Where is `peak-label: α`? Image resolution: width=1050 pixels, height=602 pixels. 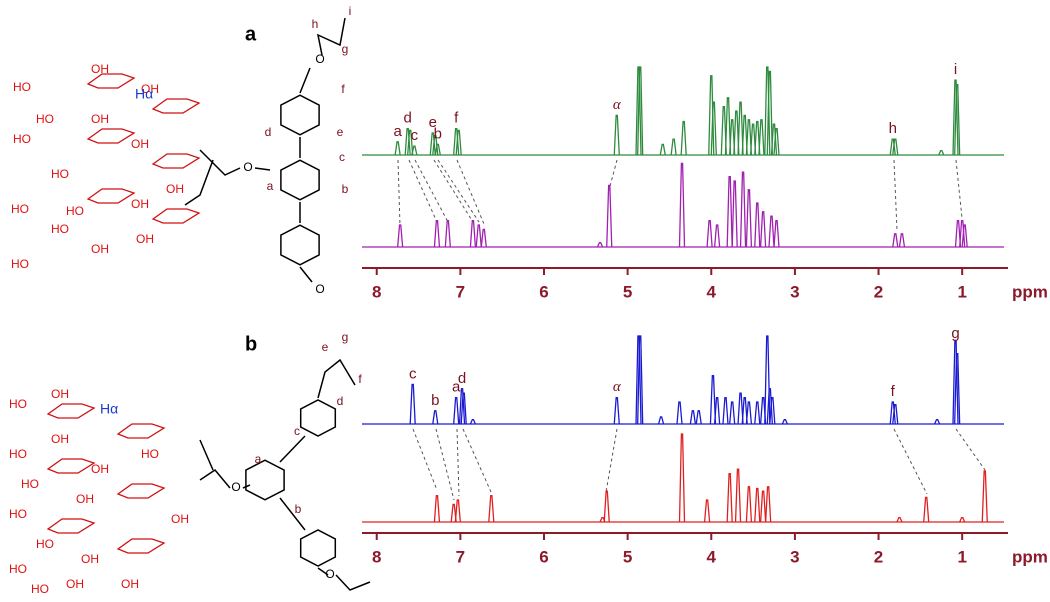
peak-label: α is located at coordinates (617, 105).